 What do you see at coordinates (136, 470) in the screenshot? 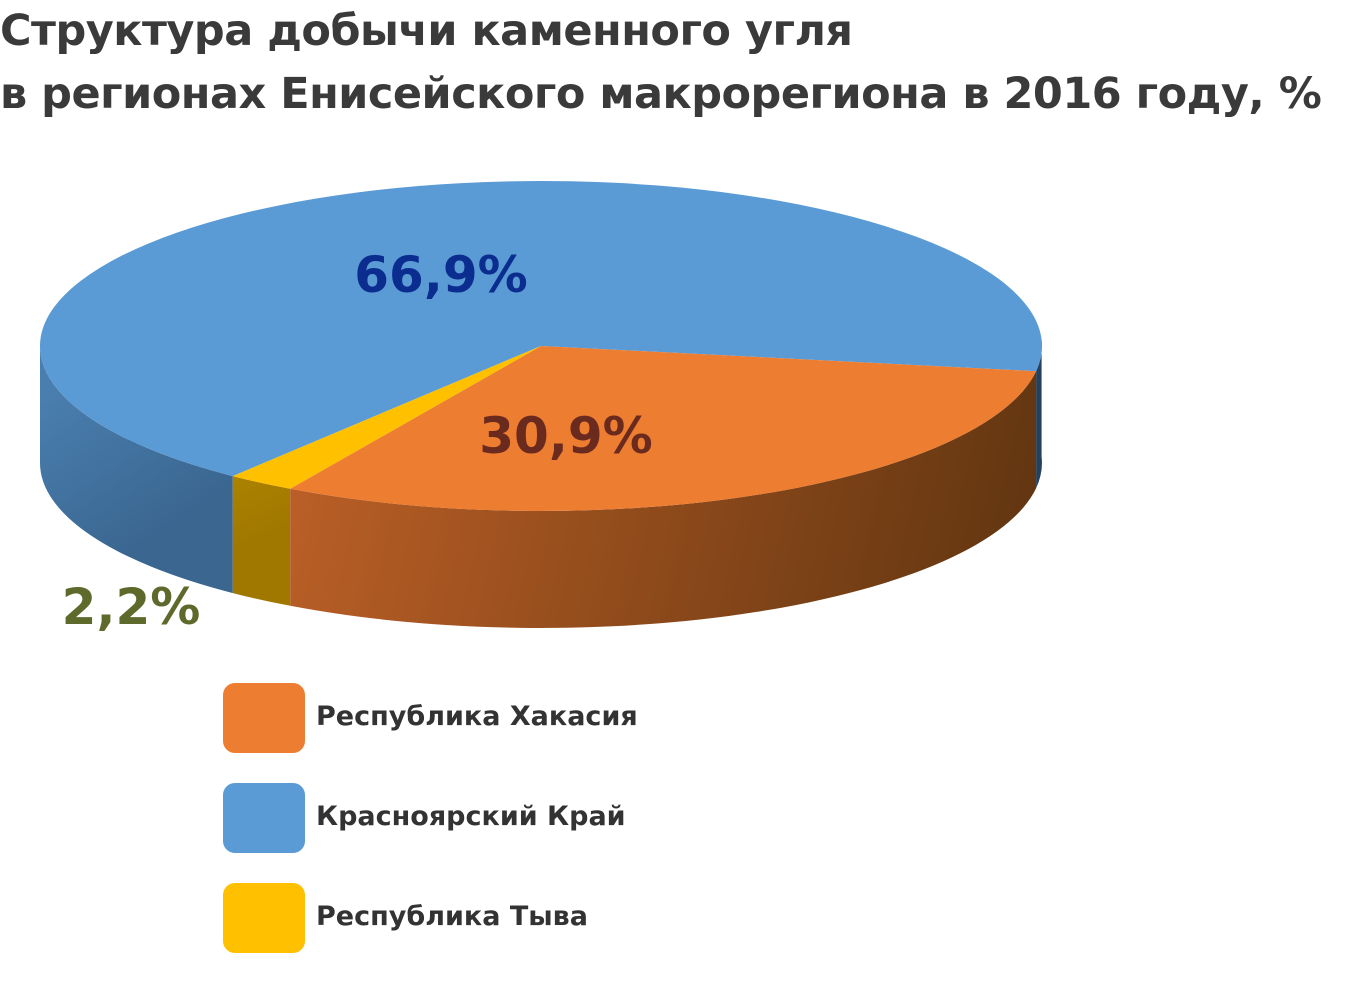
I see `slice-side-krasnoyarsk` at bounding box center [136, 470].